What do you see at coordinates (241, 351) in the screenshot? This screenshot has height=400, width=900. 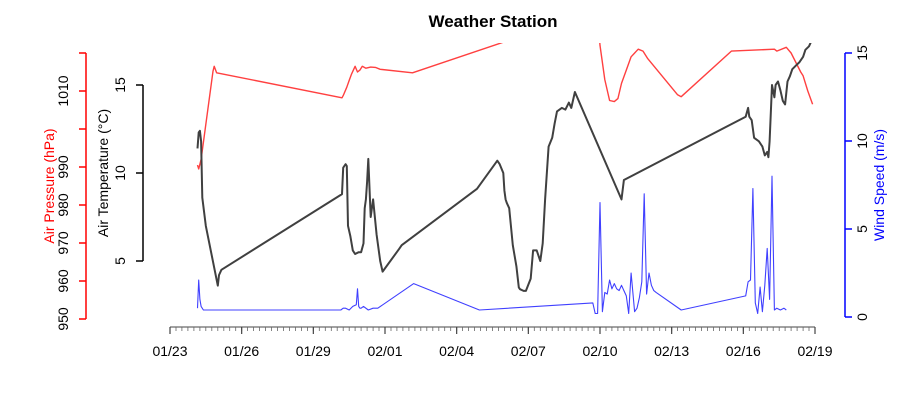 I see `date-tick-label: 01/26` at bounding box center [241, 351].